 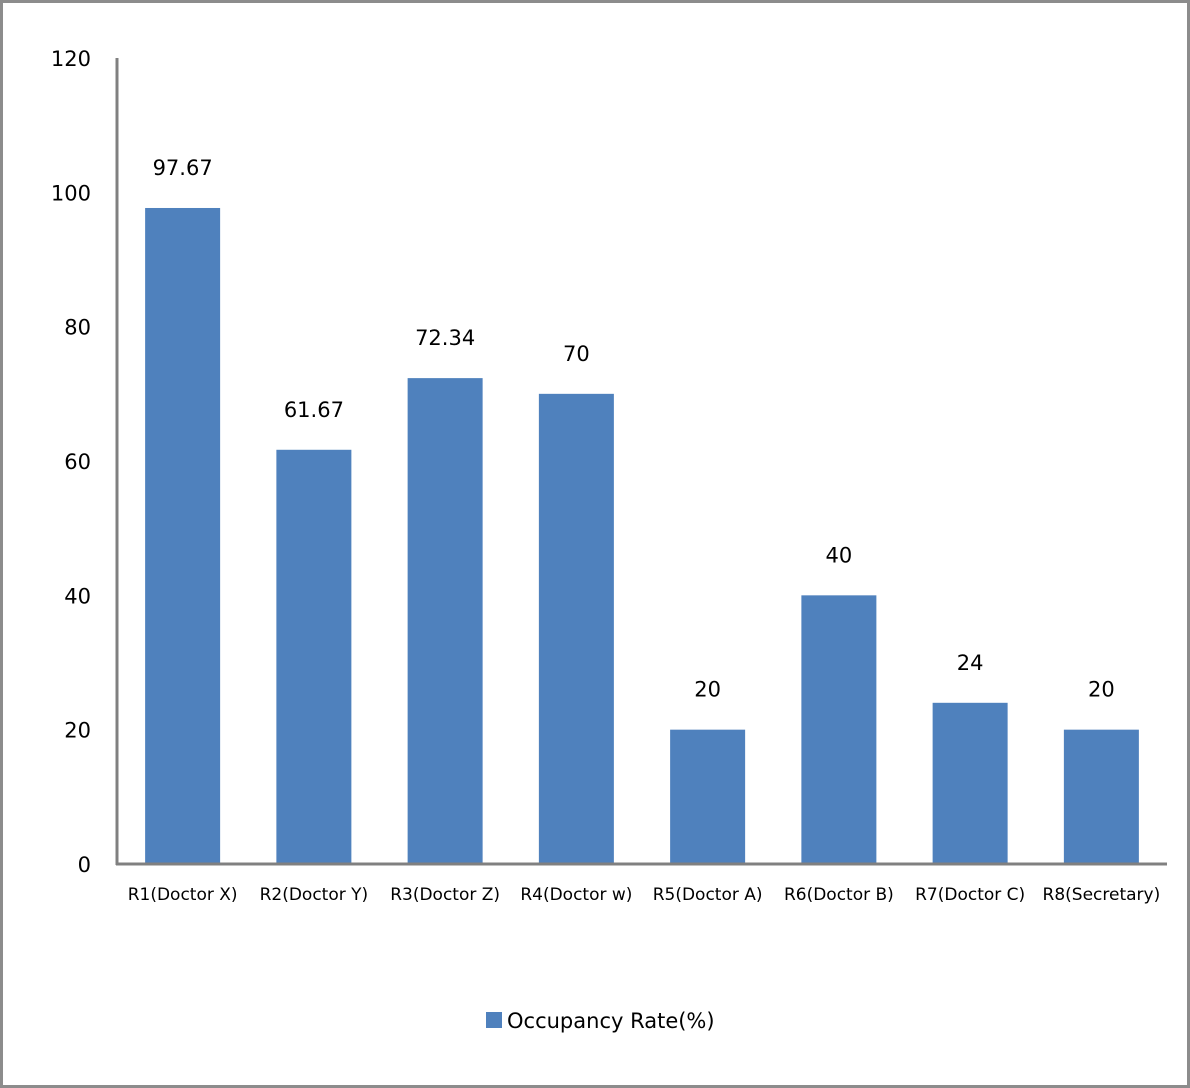 What do you see at coordinates (839, 555) in the screenshot?
I see `data-label: 40` at bounding box center [839, 555].